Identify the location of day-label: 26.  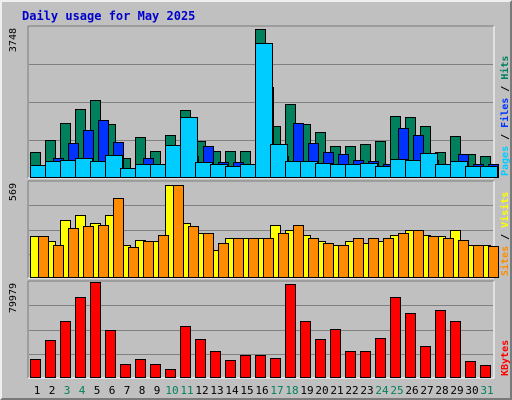
(411, 390).